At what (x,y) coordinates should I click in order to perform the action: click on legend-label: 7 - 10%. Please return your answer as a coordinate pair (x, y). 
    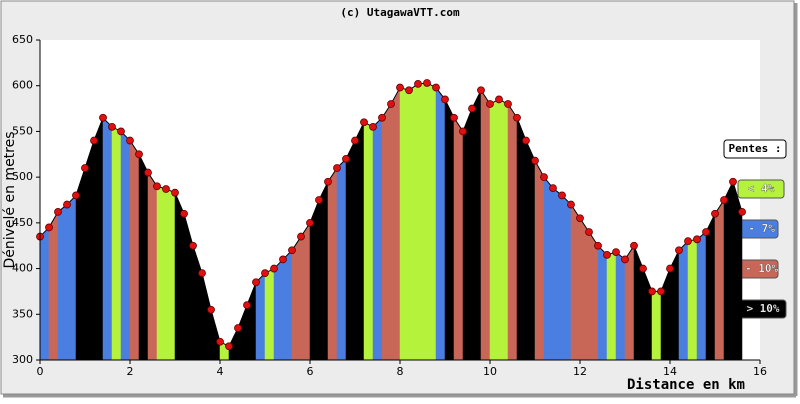
    Looking at the image, I should click on (755, 268).